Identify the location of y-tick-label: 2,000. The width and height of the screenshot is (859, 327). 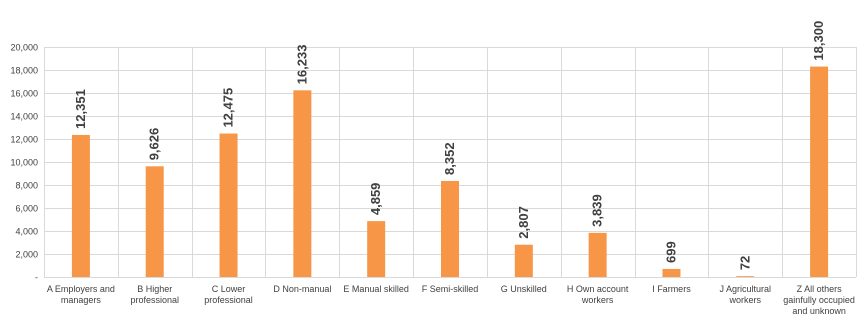
(26, 255).